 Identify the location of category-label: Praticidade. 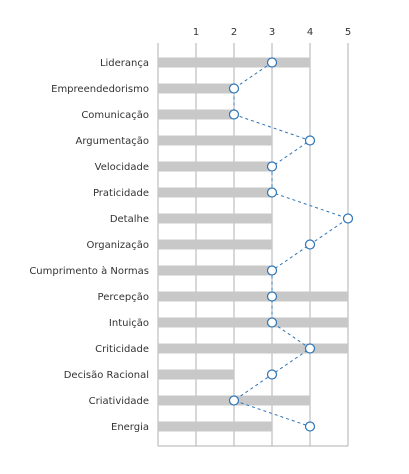
(121, 193).